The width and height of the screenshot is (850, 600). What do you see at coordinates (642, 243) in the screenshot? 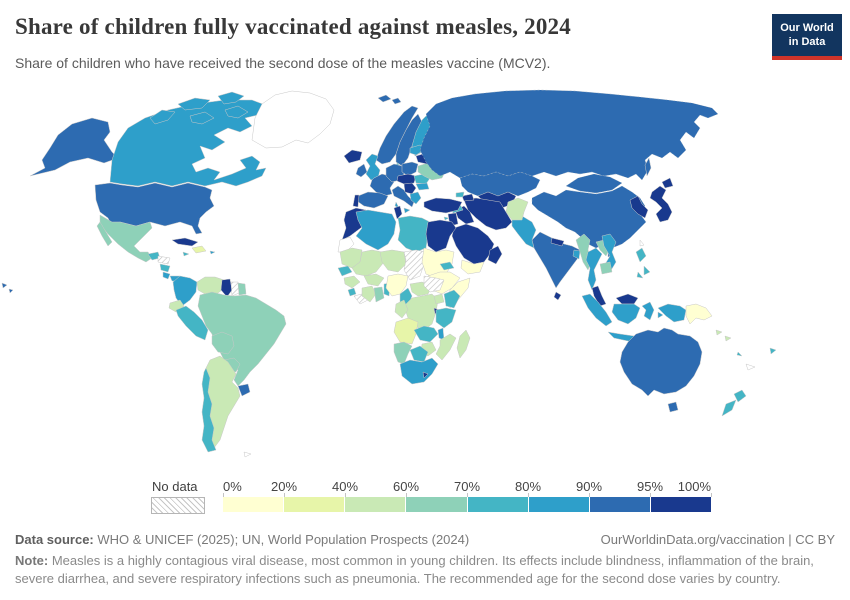
I see `country-taiwan` at bounding box center [642, 243].